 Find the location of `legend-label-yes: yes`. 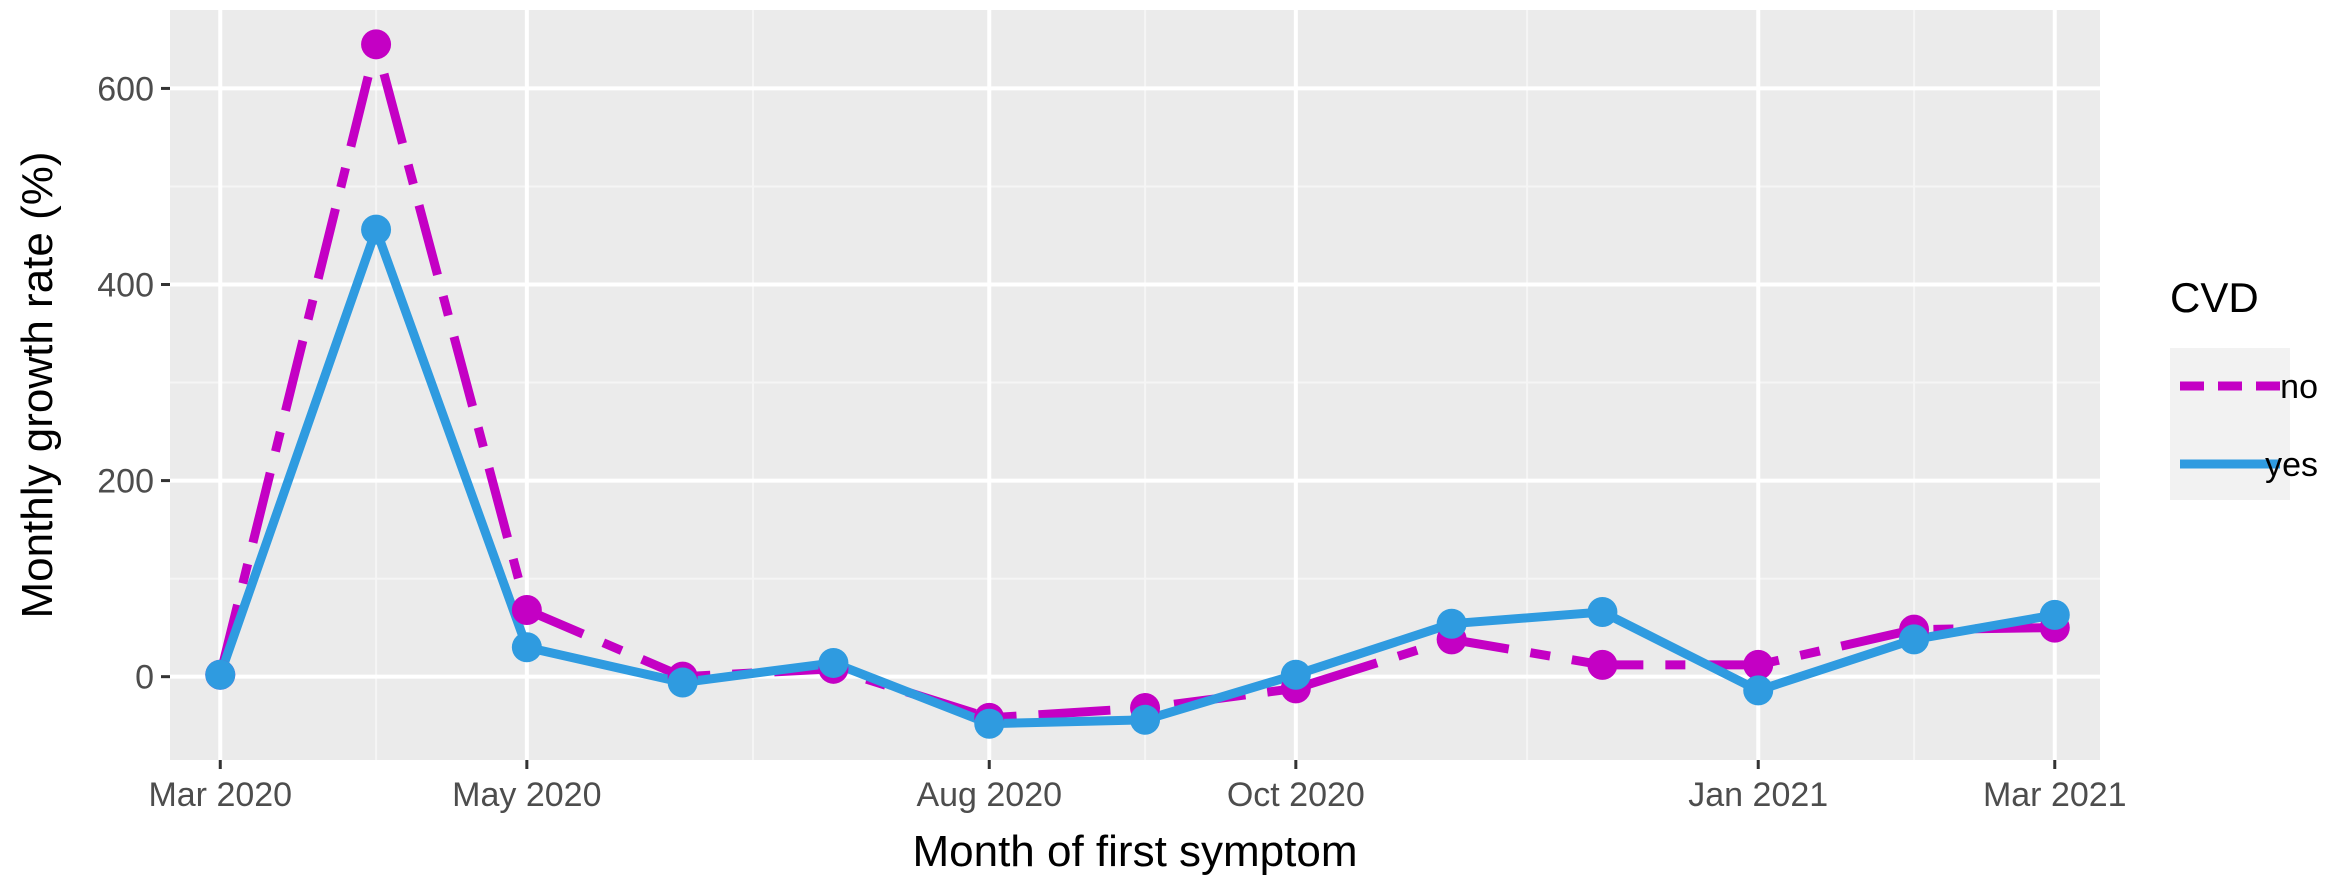

legend-label-yes: yes is located at coordinates (2291, 465).